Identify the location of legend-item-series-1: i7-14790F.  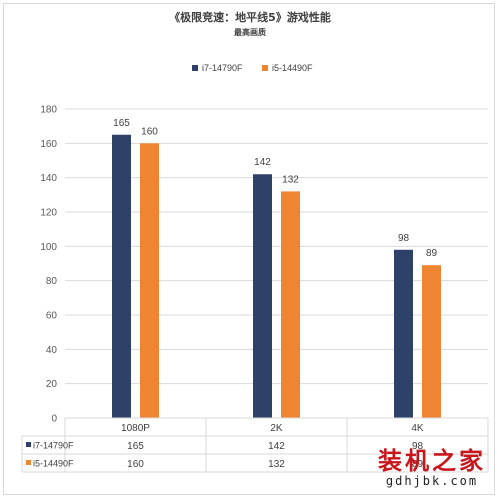
(217, 68).